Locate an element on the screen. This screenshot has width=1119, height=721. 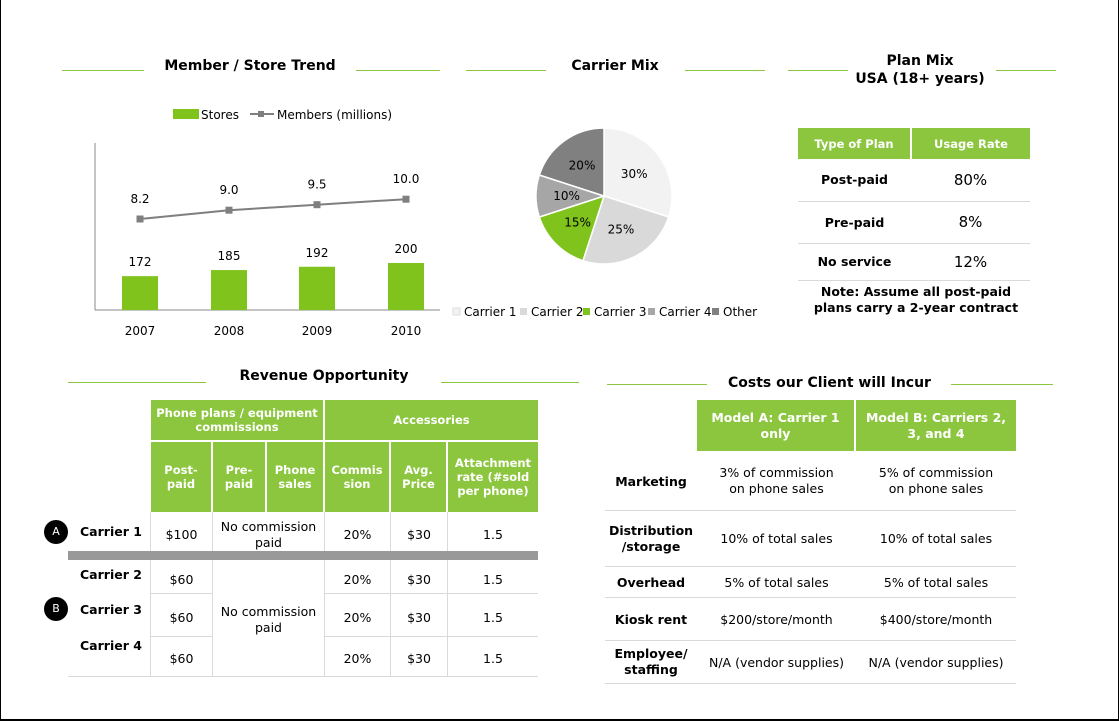
x-tick-label: 2007 is located at coordinates (140, 331).